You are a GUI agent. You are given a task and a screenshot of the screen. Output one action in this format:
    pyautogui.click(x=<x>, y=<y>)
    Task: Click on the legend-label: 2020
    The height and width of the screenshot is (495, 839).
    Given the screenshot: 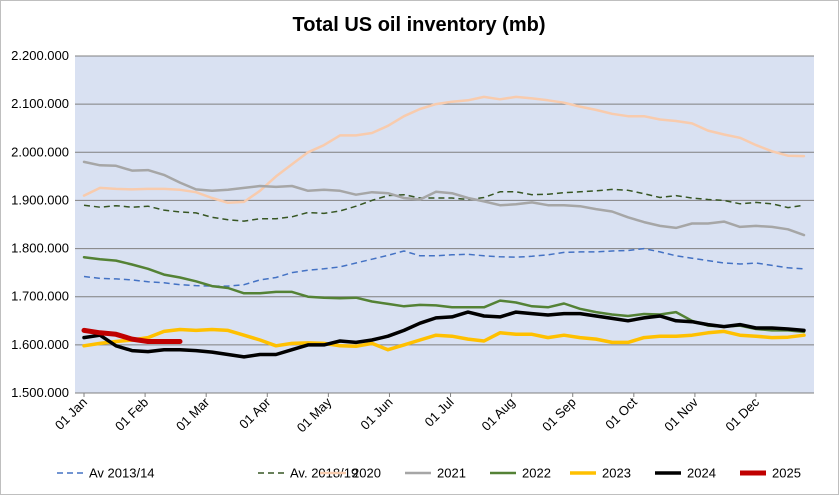 What is the action you would take?
    pyautogui.click(x=366, y=473)
    